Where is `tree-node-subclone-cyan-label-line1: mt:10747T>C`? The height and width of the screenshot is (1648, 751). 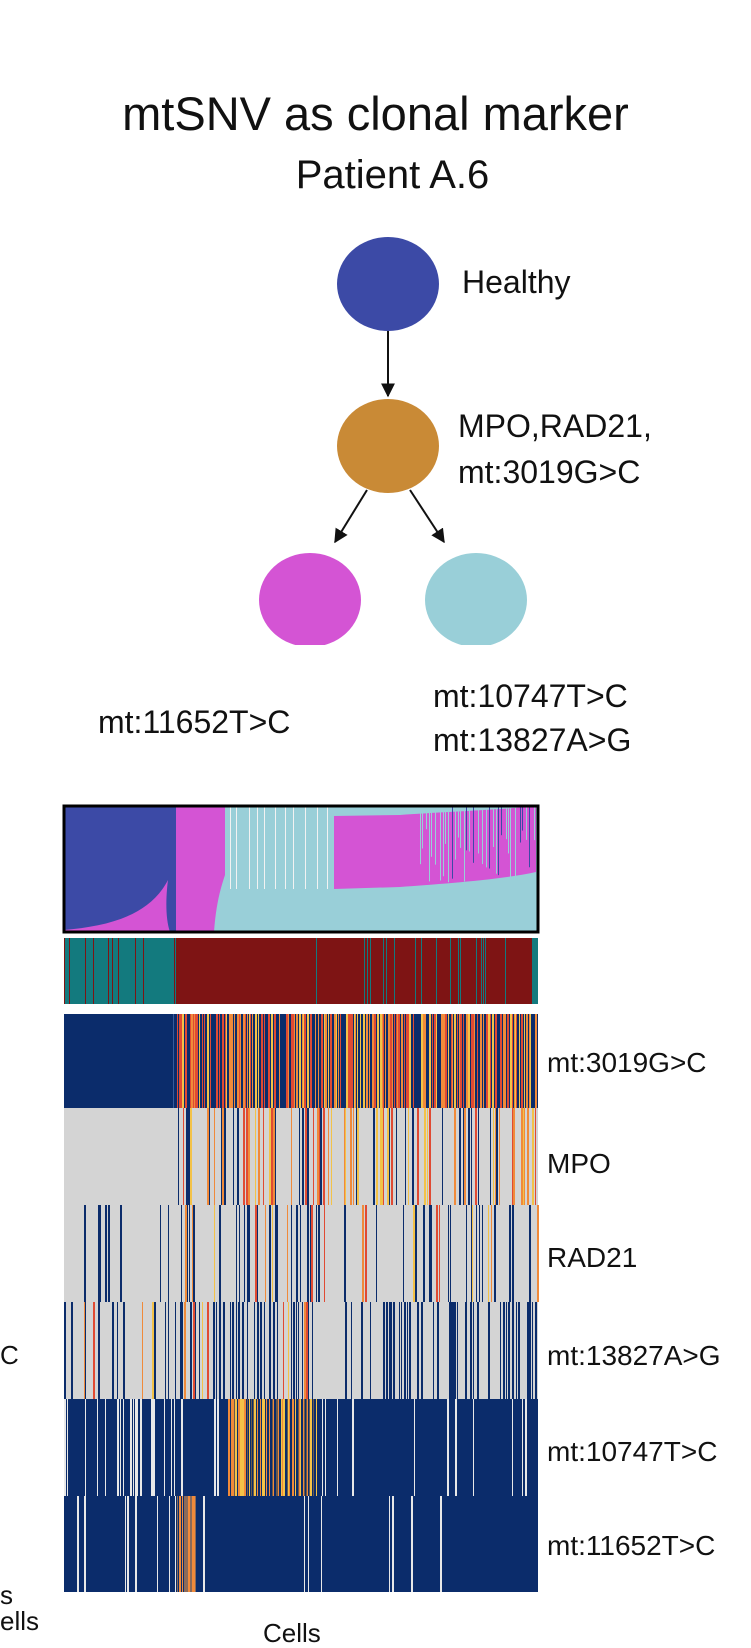
tree-node-subclone-cyan-label-line1: mt:10747T>C is located at coordinates (530, 696).